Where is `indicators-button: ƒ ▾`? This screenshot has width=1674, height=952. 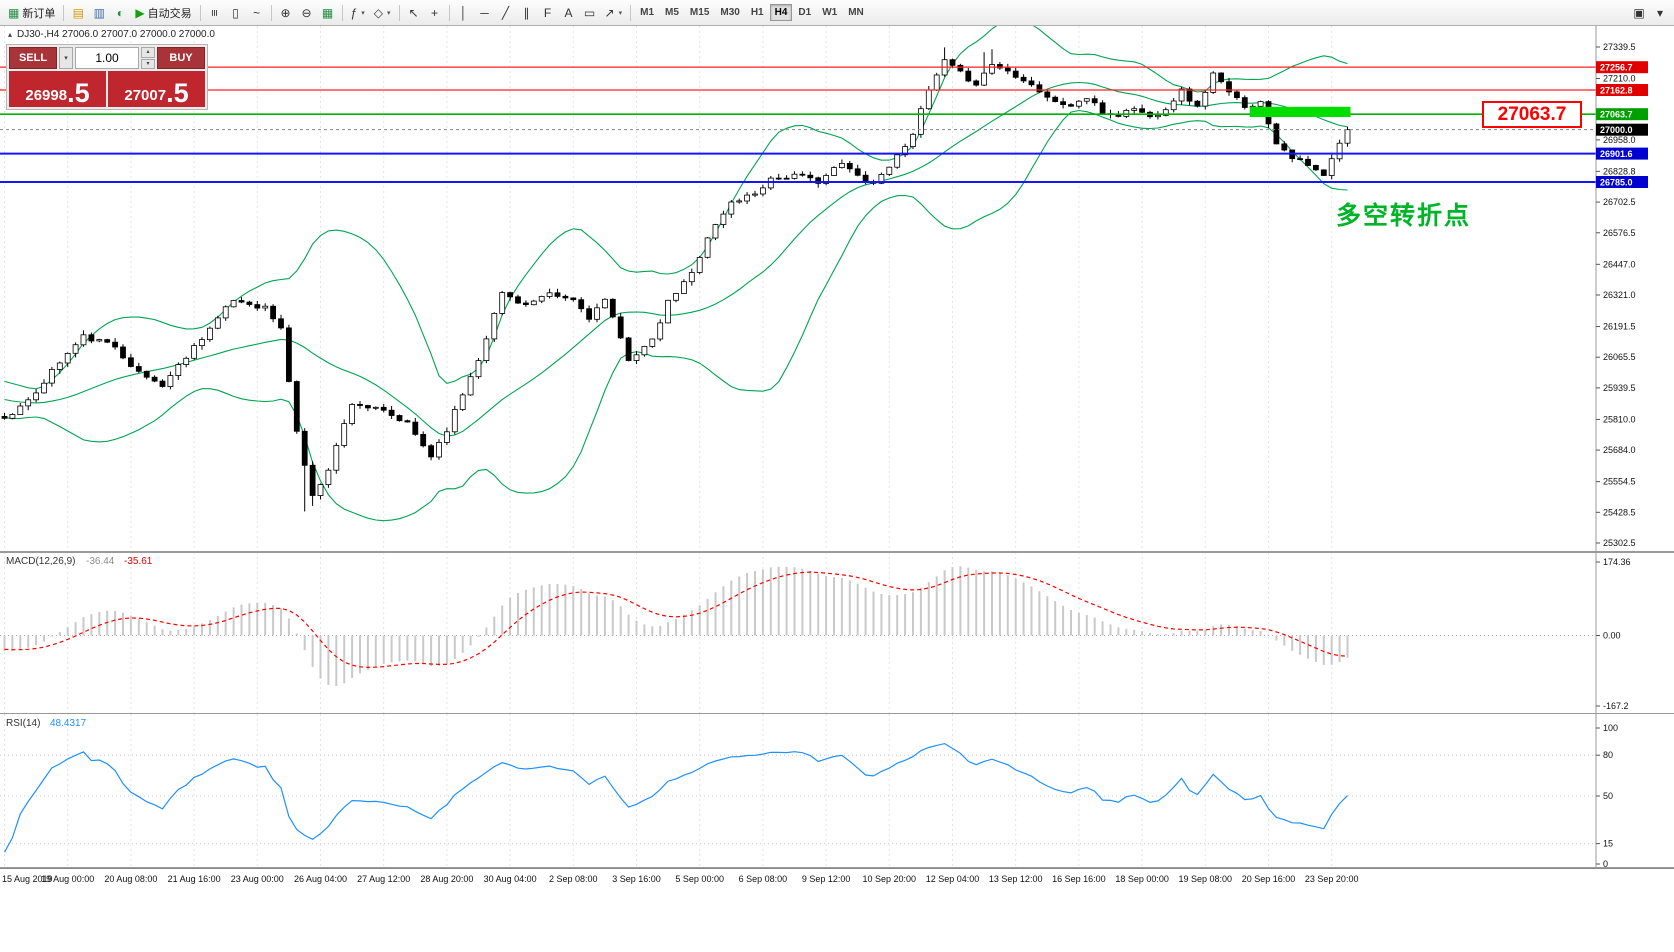
indicators-button: ƒ ▾ is located at coordinates (358, 13).